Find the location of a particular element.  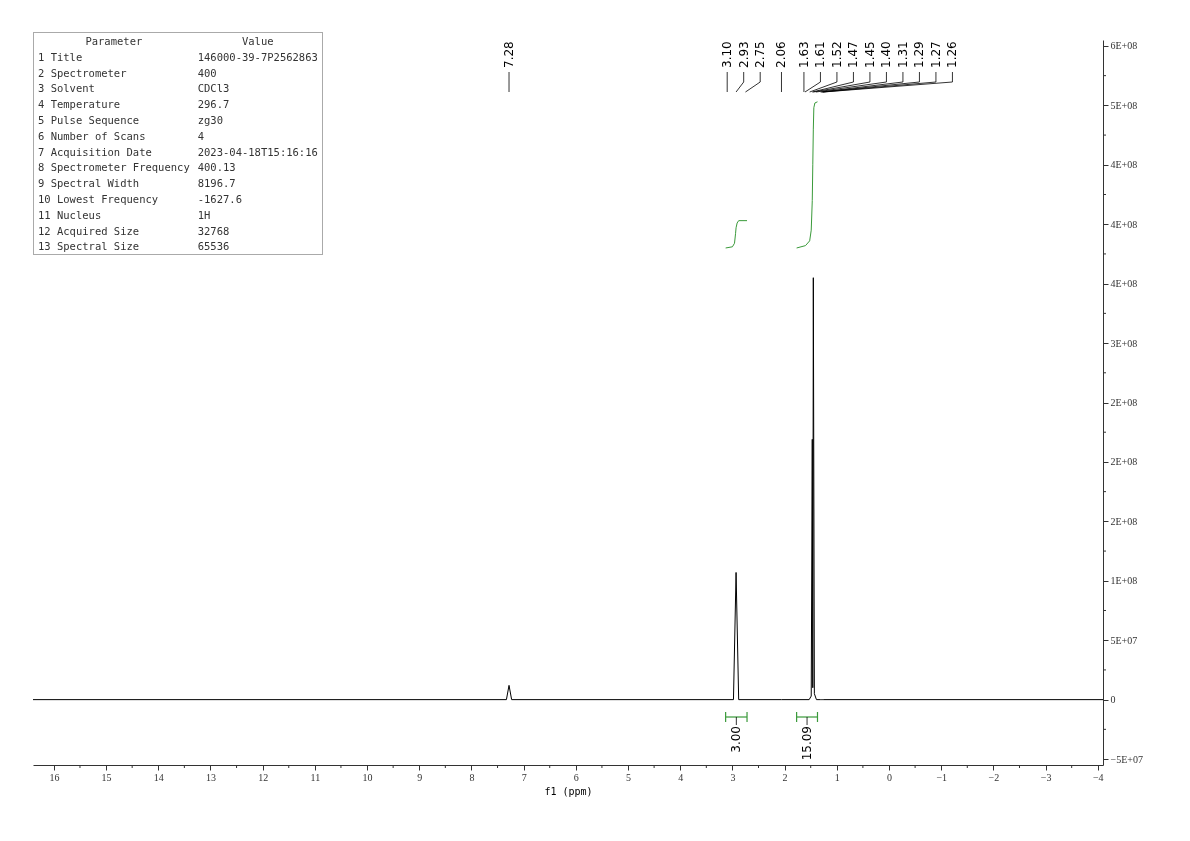

annotation: 1.52 is located at coordinates (836, 54).